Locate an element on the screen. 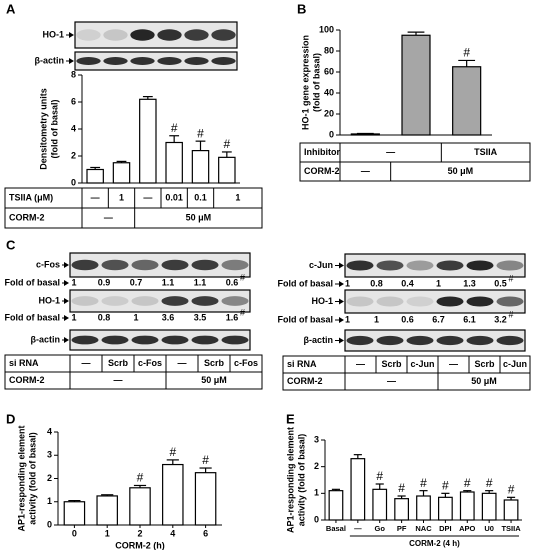 The height and width of the screenshot is (550, 537). y-tick-label: 100 is located at coordinates (326, 29).